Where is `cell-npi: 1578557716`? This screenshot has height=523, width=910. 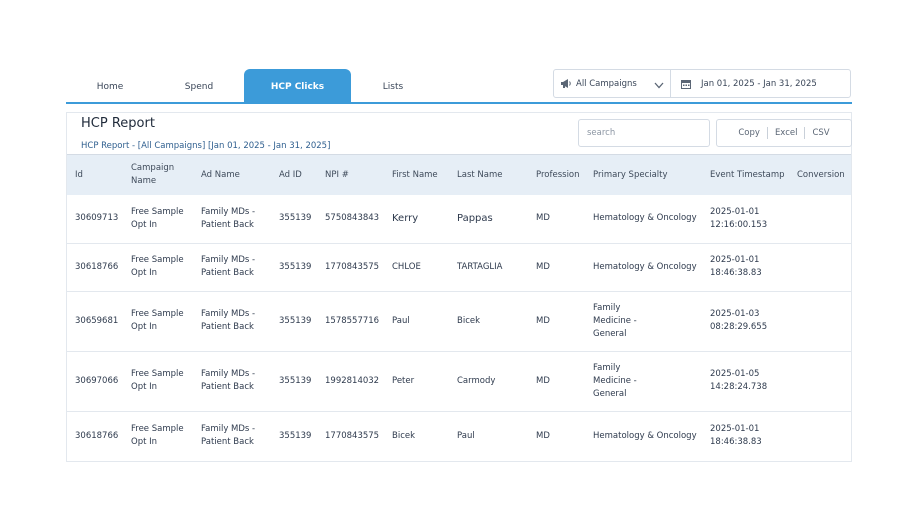 cell-npi: 1578557716 is located at coordinates (350, 321).